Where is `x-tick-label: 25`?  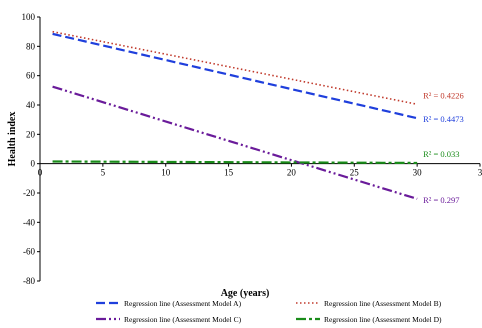
x-tick-label: 25 is located at coordinates (355, 173).